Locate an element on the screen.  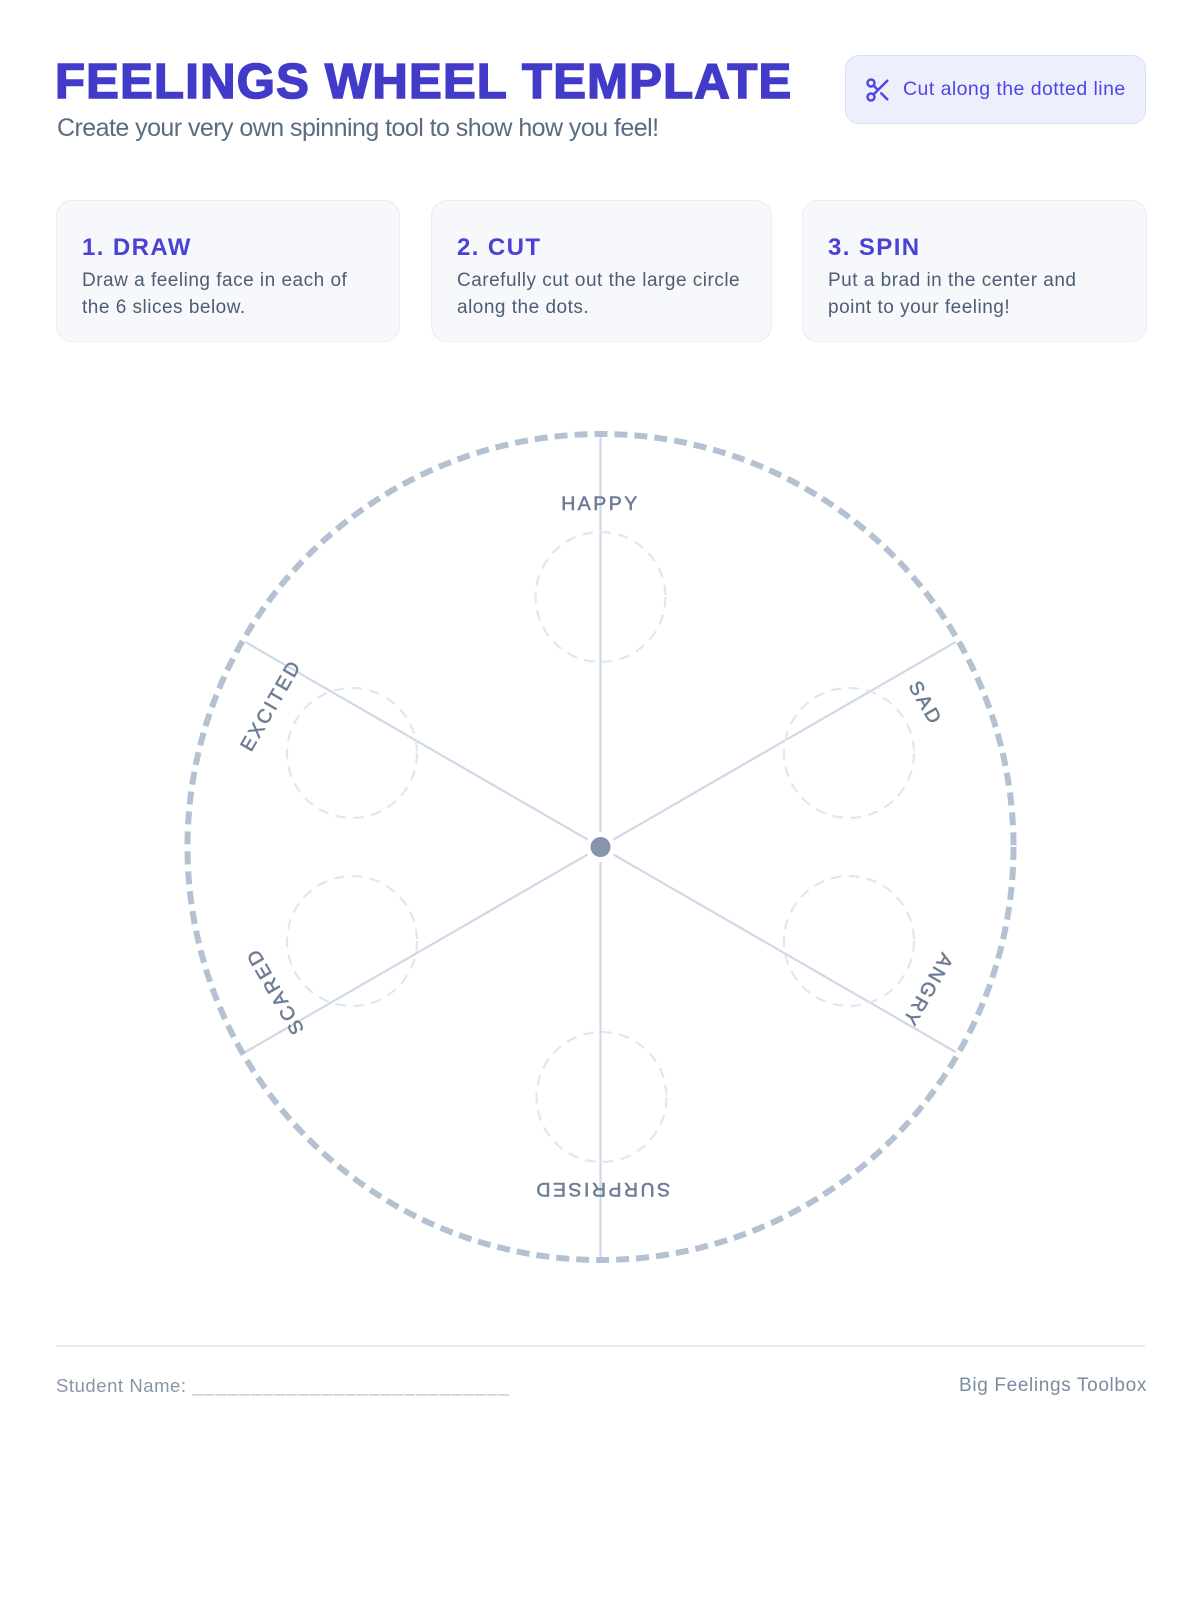
svg-text: SAD is located at coordinates (925, 703).